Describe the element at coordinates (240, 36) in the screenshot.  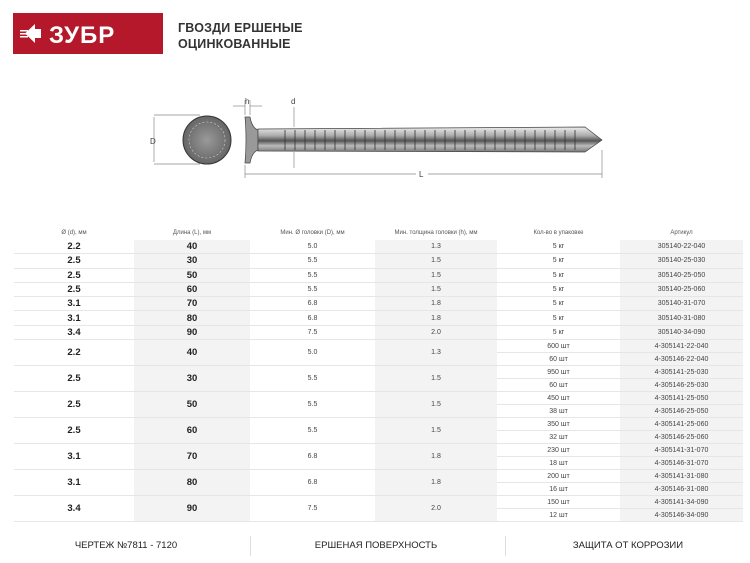
I see `product-title: ГВОЗДИ ЕРШЕНЫЕ ОЦИНКОВАННЫЕ` at that location.